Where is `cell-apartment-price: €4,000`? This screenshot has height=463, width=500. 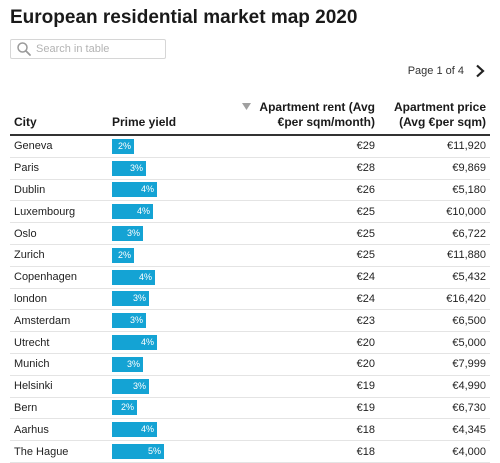
cell-apartment-price: €4,000 is located at coordinates (434, 451).